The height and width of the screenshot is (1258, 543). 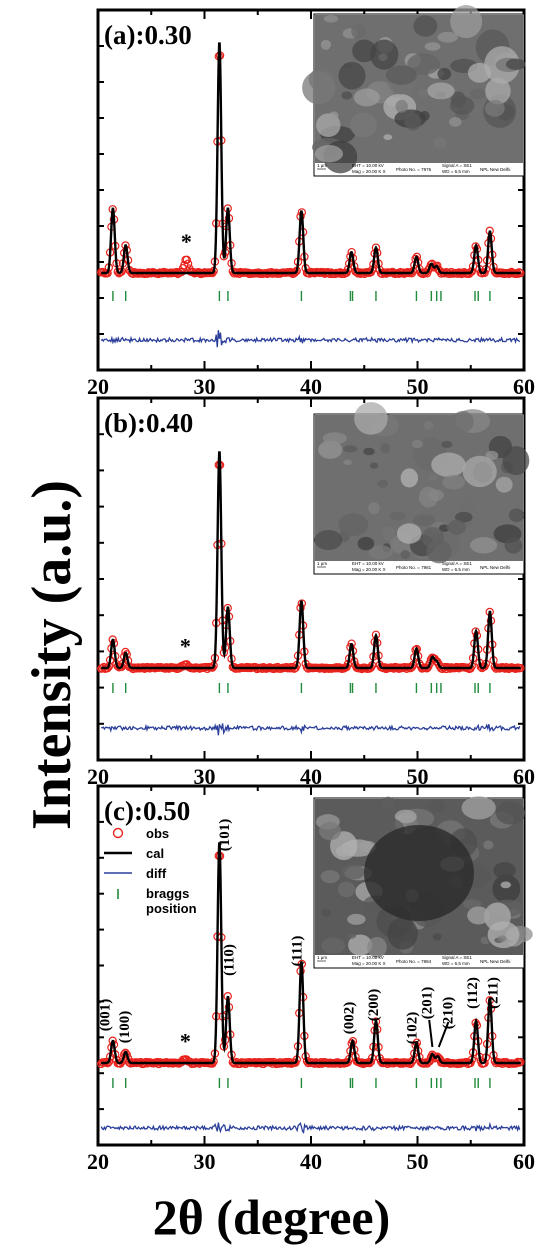 I want to click on legend-position-label: position, so click(x=171, y=908).